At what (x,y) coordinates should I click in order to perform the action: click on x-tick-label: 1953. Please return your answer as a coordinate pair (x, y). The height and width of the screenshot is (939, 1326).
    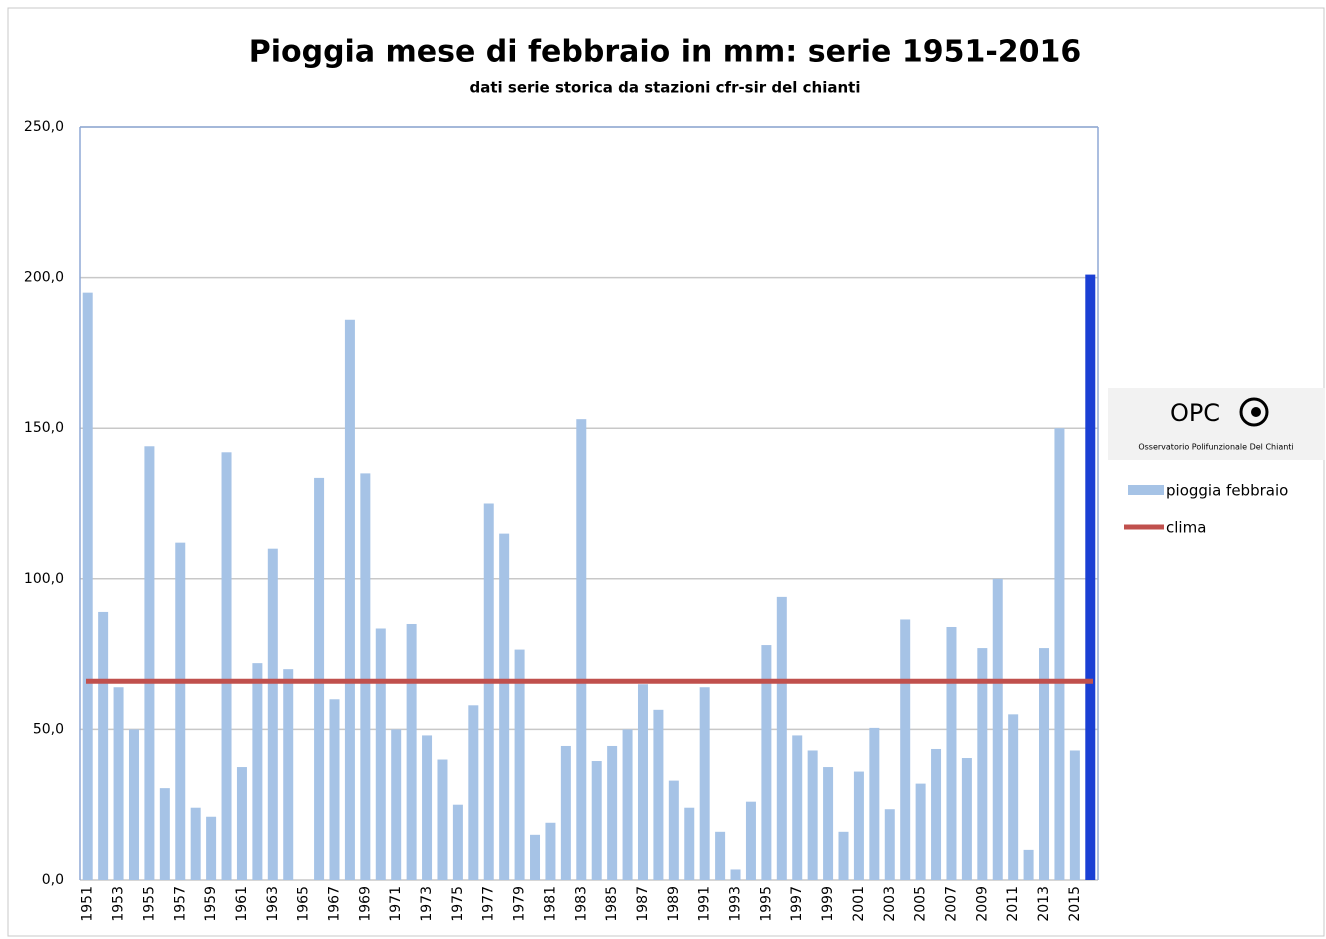
    Looking at the image, I should click on (119, 904).